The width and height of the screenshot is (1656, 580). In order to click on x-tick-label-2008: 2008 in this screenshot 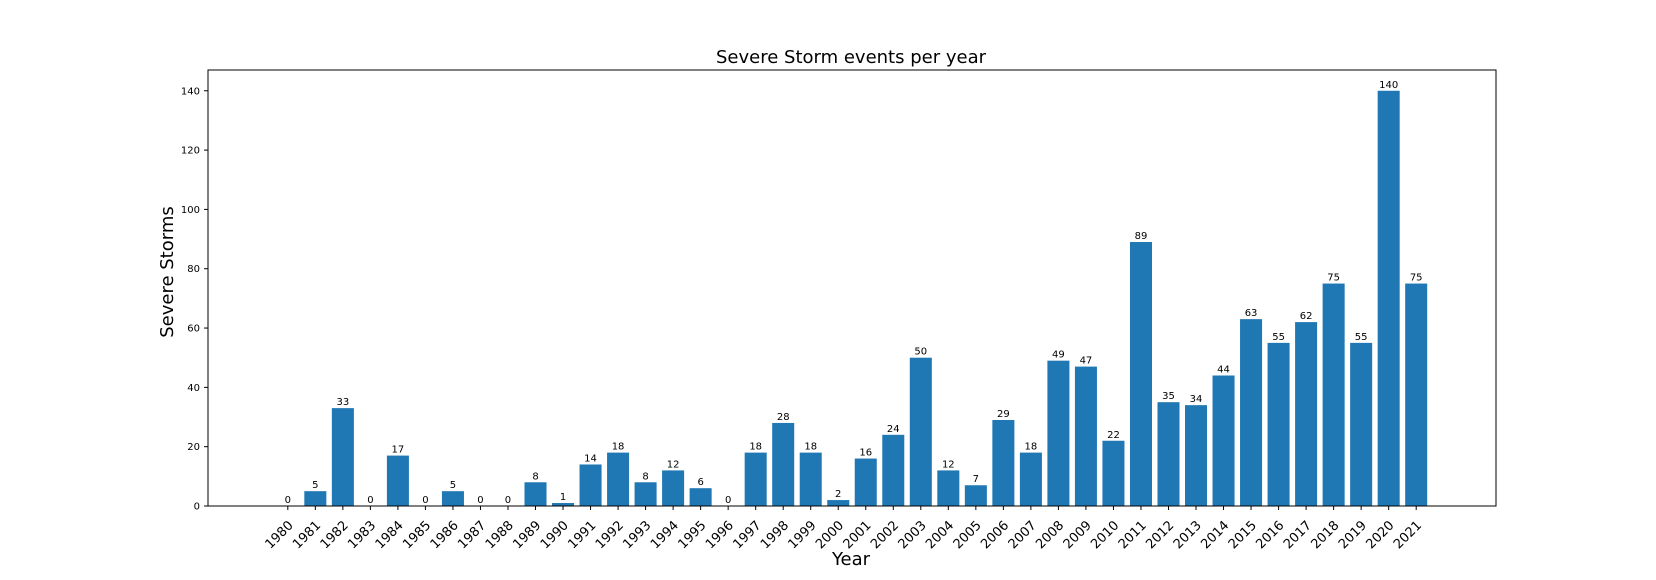, I will do `click(1050, 535)`.